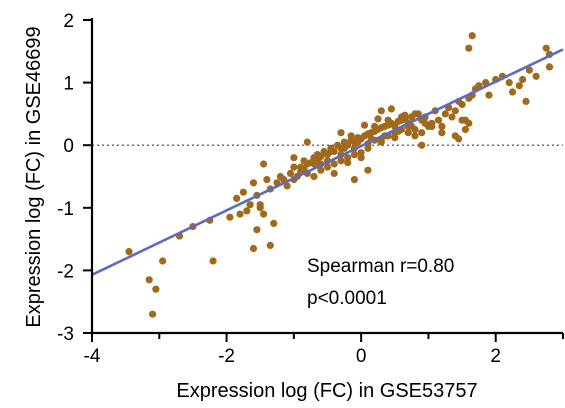 The height and width of the screenshot is (408, 565). I want to click on x-tick-label: 2, so click(495, 356).